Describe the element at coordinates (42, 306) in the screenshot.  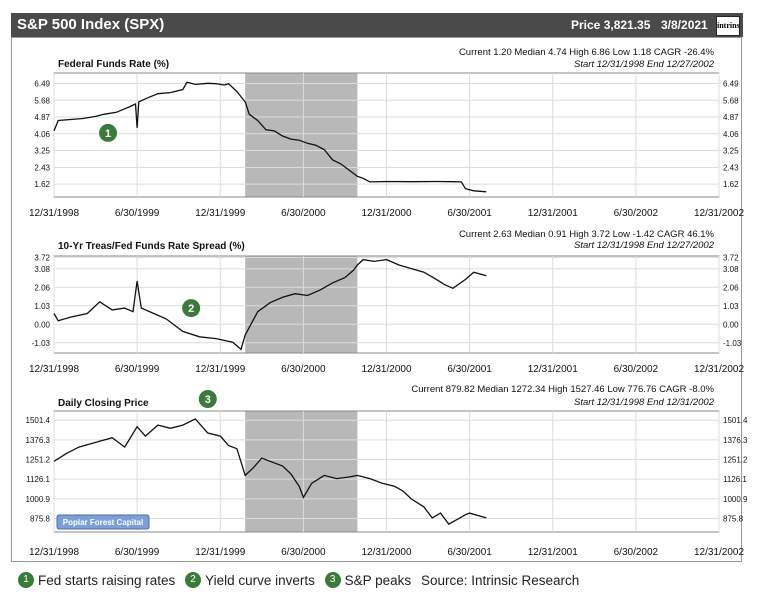
I see `y-tick-left-2-3: 1.03` at that location.